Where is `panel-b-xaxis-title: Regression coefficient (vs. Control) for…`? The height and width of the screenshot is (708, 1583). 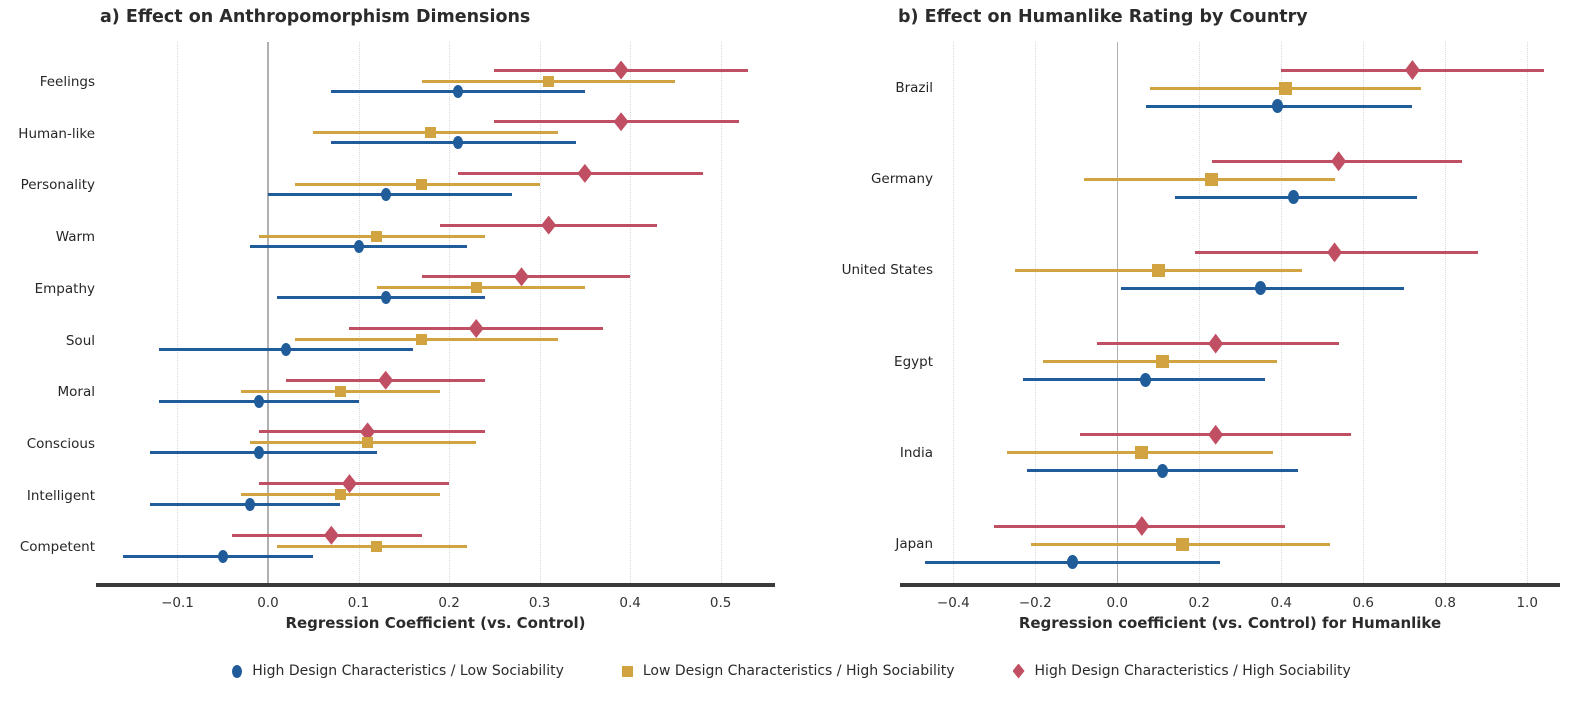 panel-b-xaxis-title: Regression coefficient (vs. Control) for… is located at coordinates (1230, 623).